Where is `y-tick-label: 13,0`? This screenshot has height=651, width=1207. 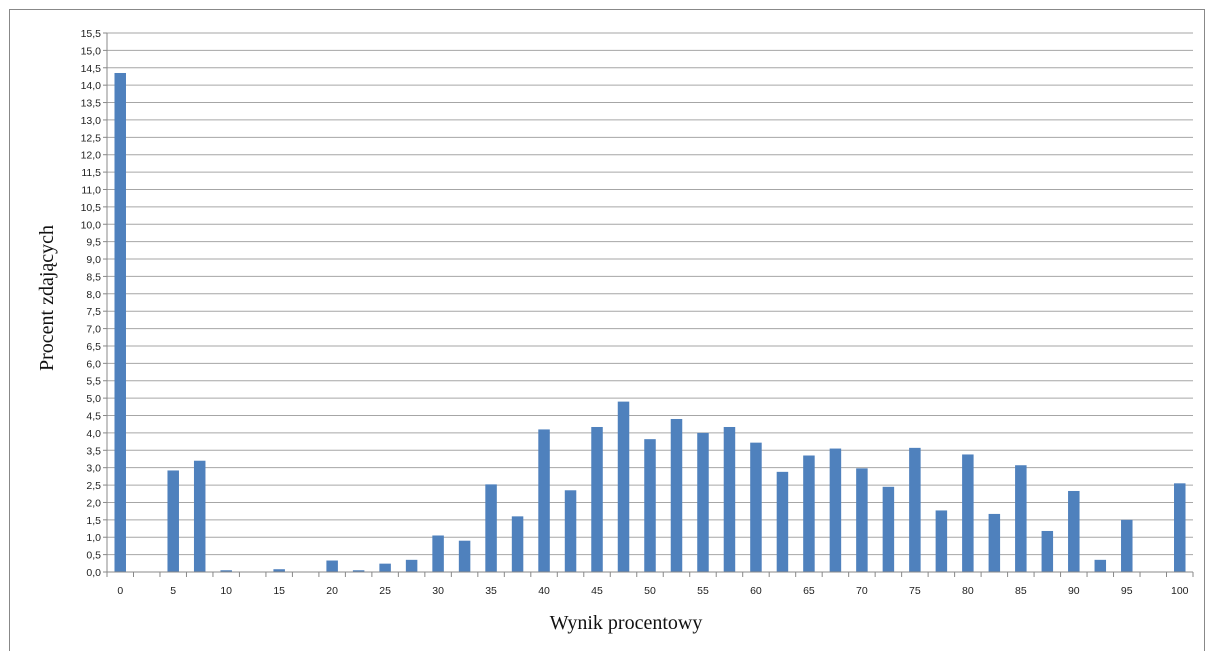
y-tick-label: 13,0 is located at coordinates (91, 121).